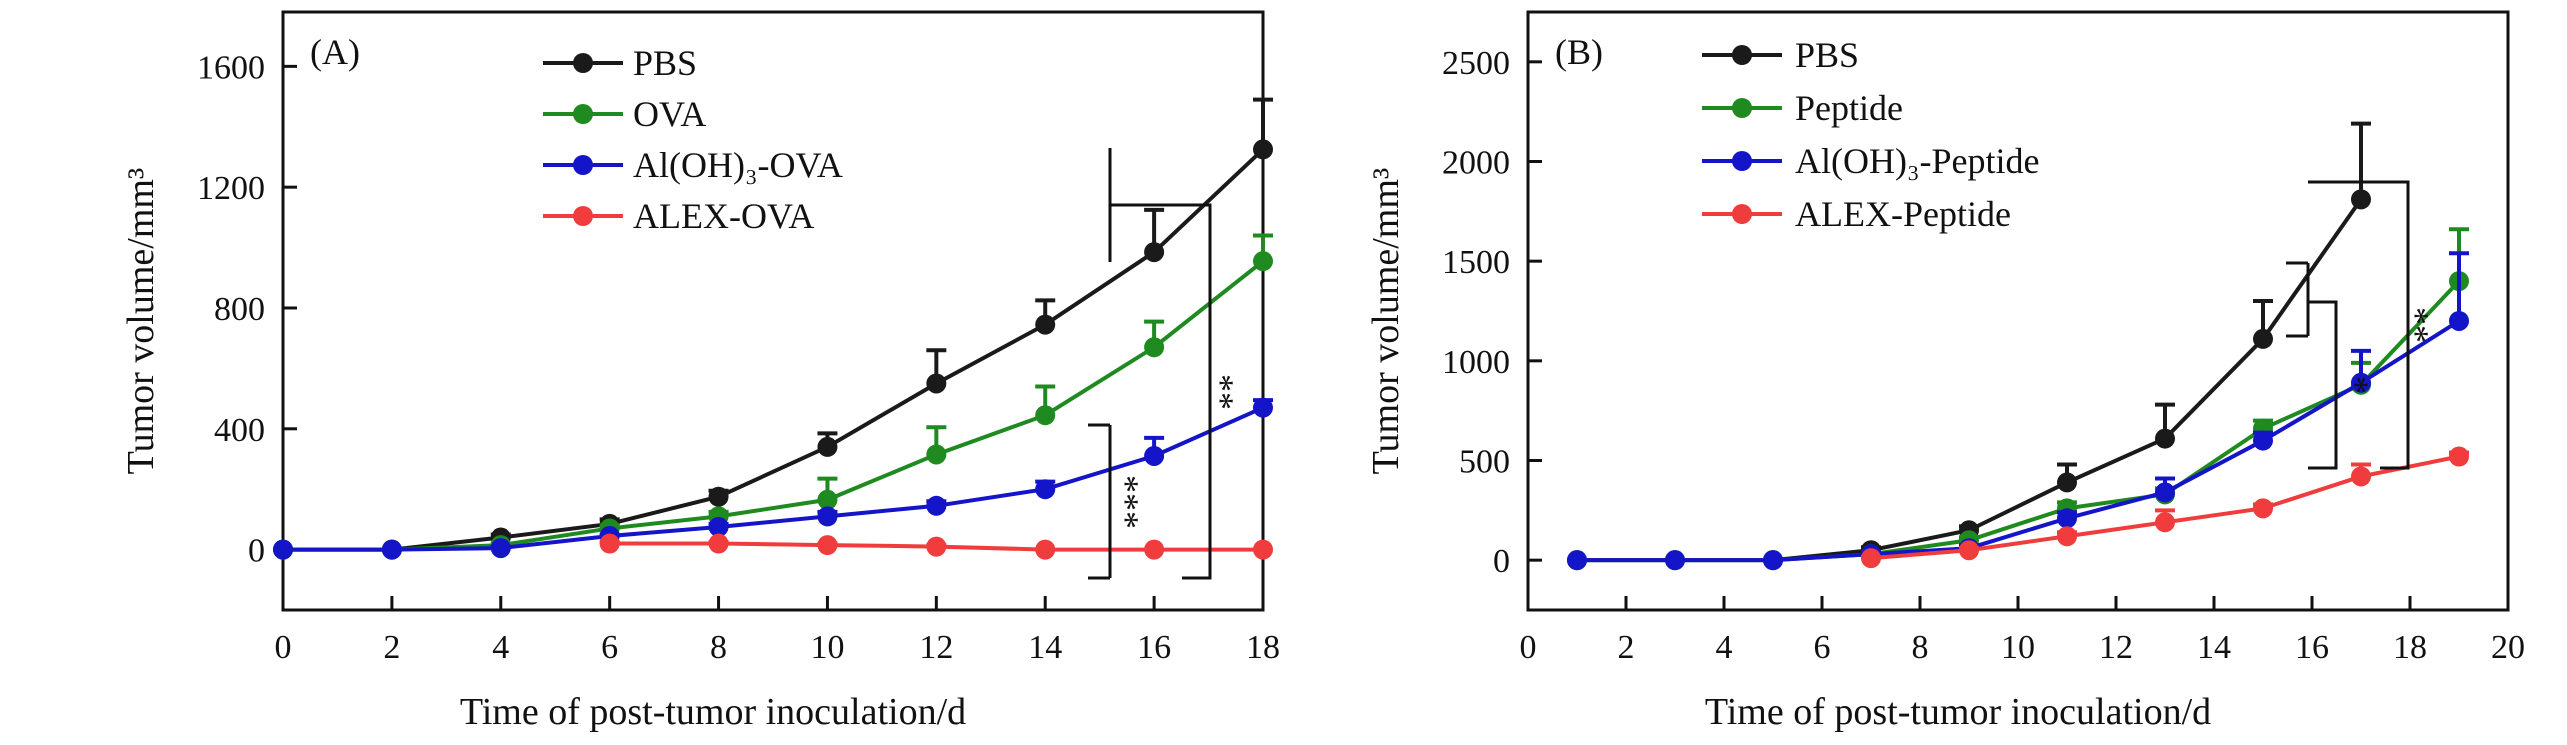  I want to click on series-Al(OH)₃-OVA, so click(773, 478).